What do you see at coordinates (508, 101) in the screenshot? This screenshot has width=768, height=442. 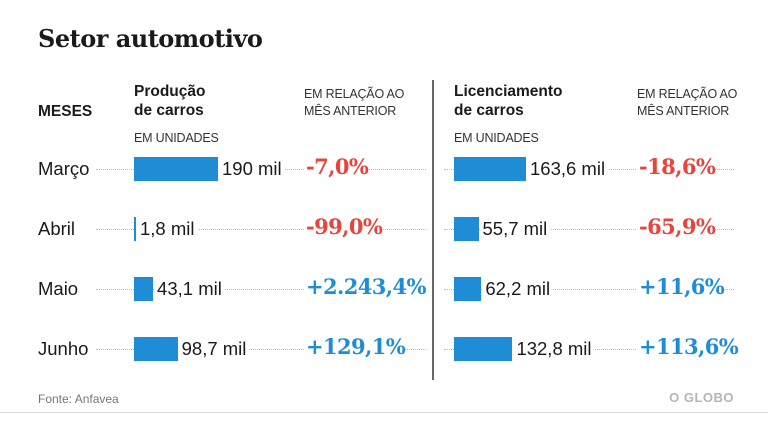 I see `licensing-header: Licenciamento de carros` at bounding box center [508, 101].